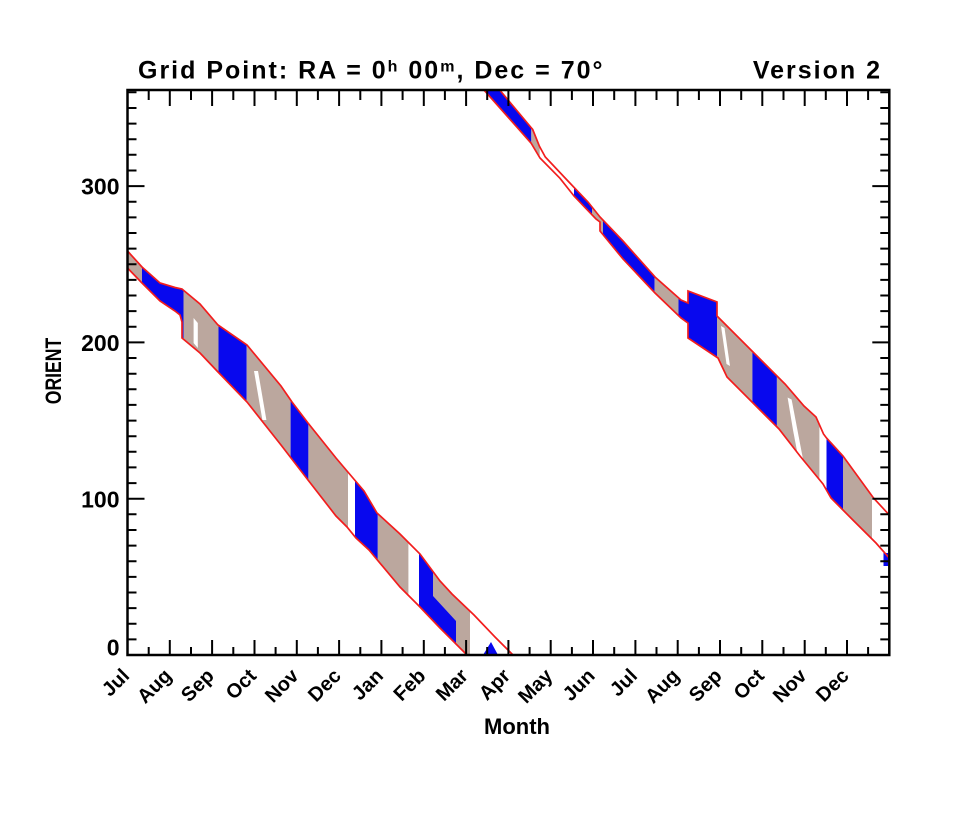  What do you see at coordinates (100, 499) in the screenshot?
I see `svg-text: 100` at bounding box center [100, 499].